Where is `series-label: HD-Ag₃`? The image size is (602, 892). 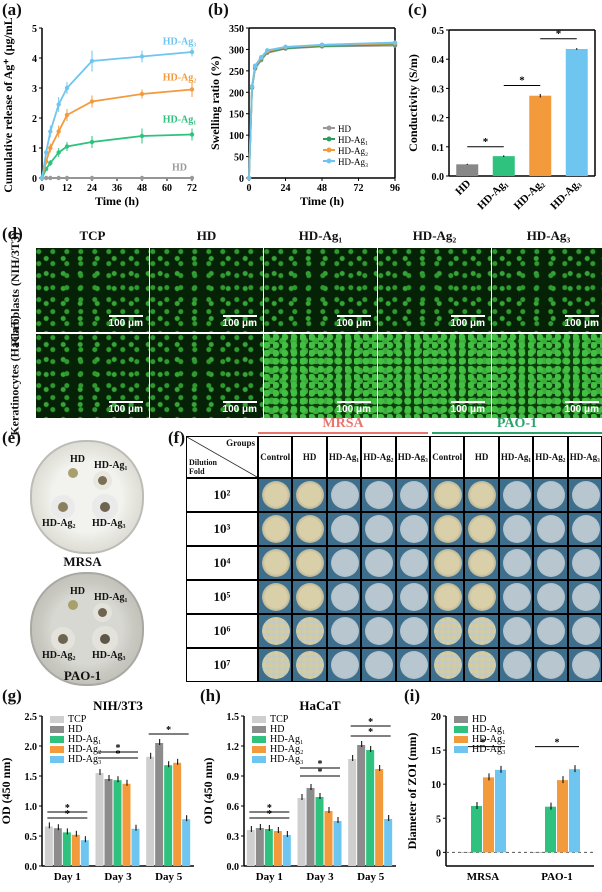
series-label: HD-Ag₃ is located at coordinates (180, 42).